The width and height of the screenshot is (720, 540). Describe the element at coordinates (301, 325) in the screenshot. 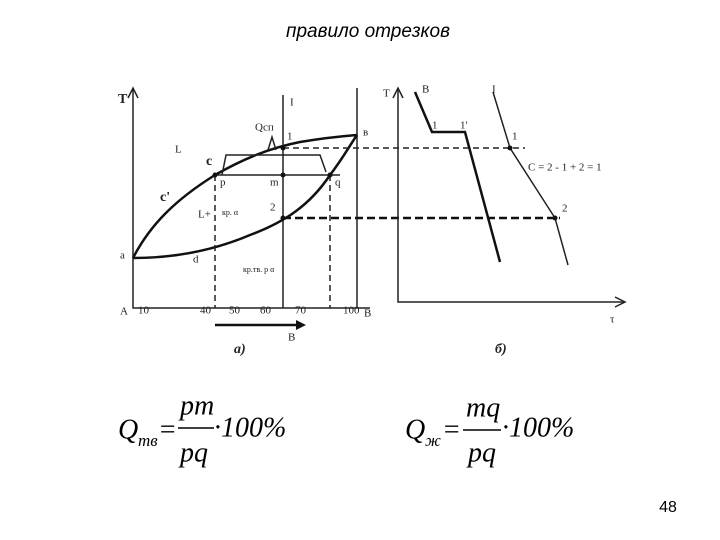

I see `arrow-head` at that location.